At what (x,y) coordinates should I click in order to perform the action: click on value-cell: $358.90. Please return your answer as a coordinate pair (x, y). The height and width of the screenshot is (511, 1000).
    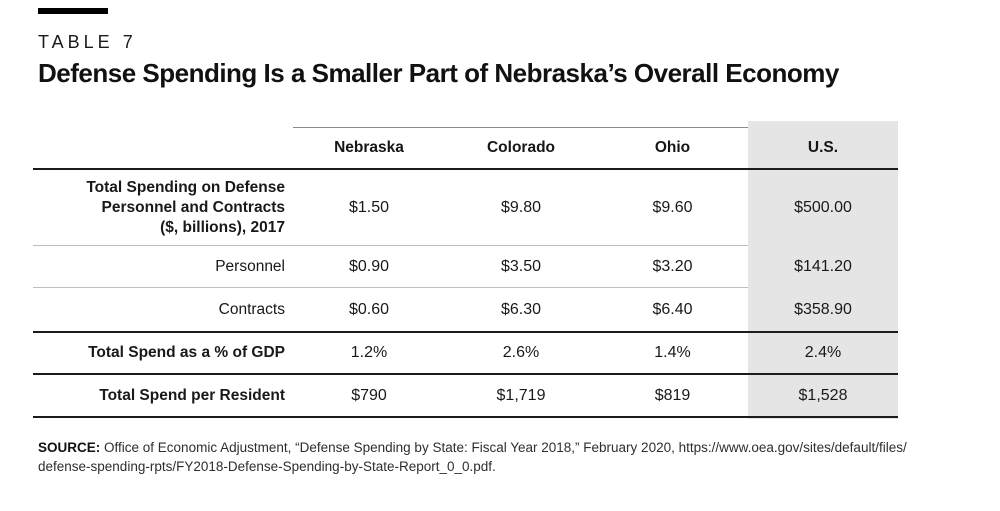
    Looking at the image, I should click on (823, 309).